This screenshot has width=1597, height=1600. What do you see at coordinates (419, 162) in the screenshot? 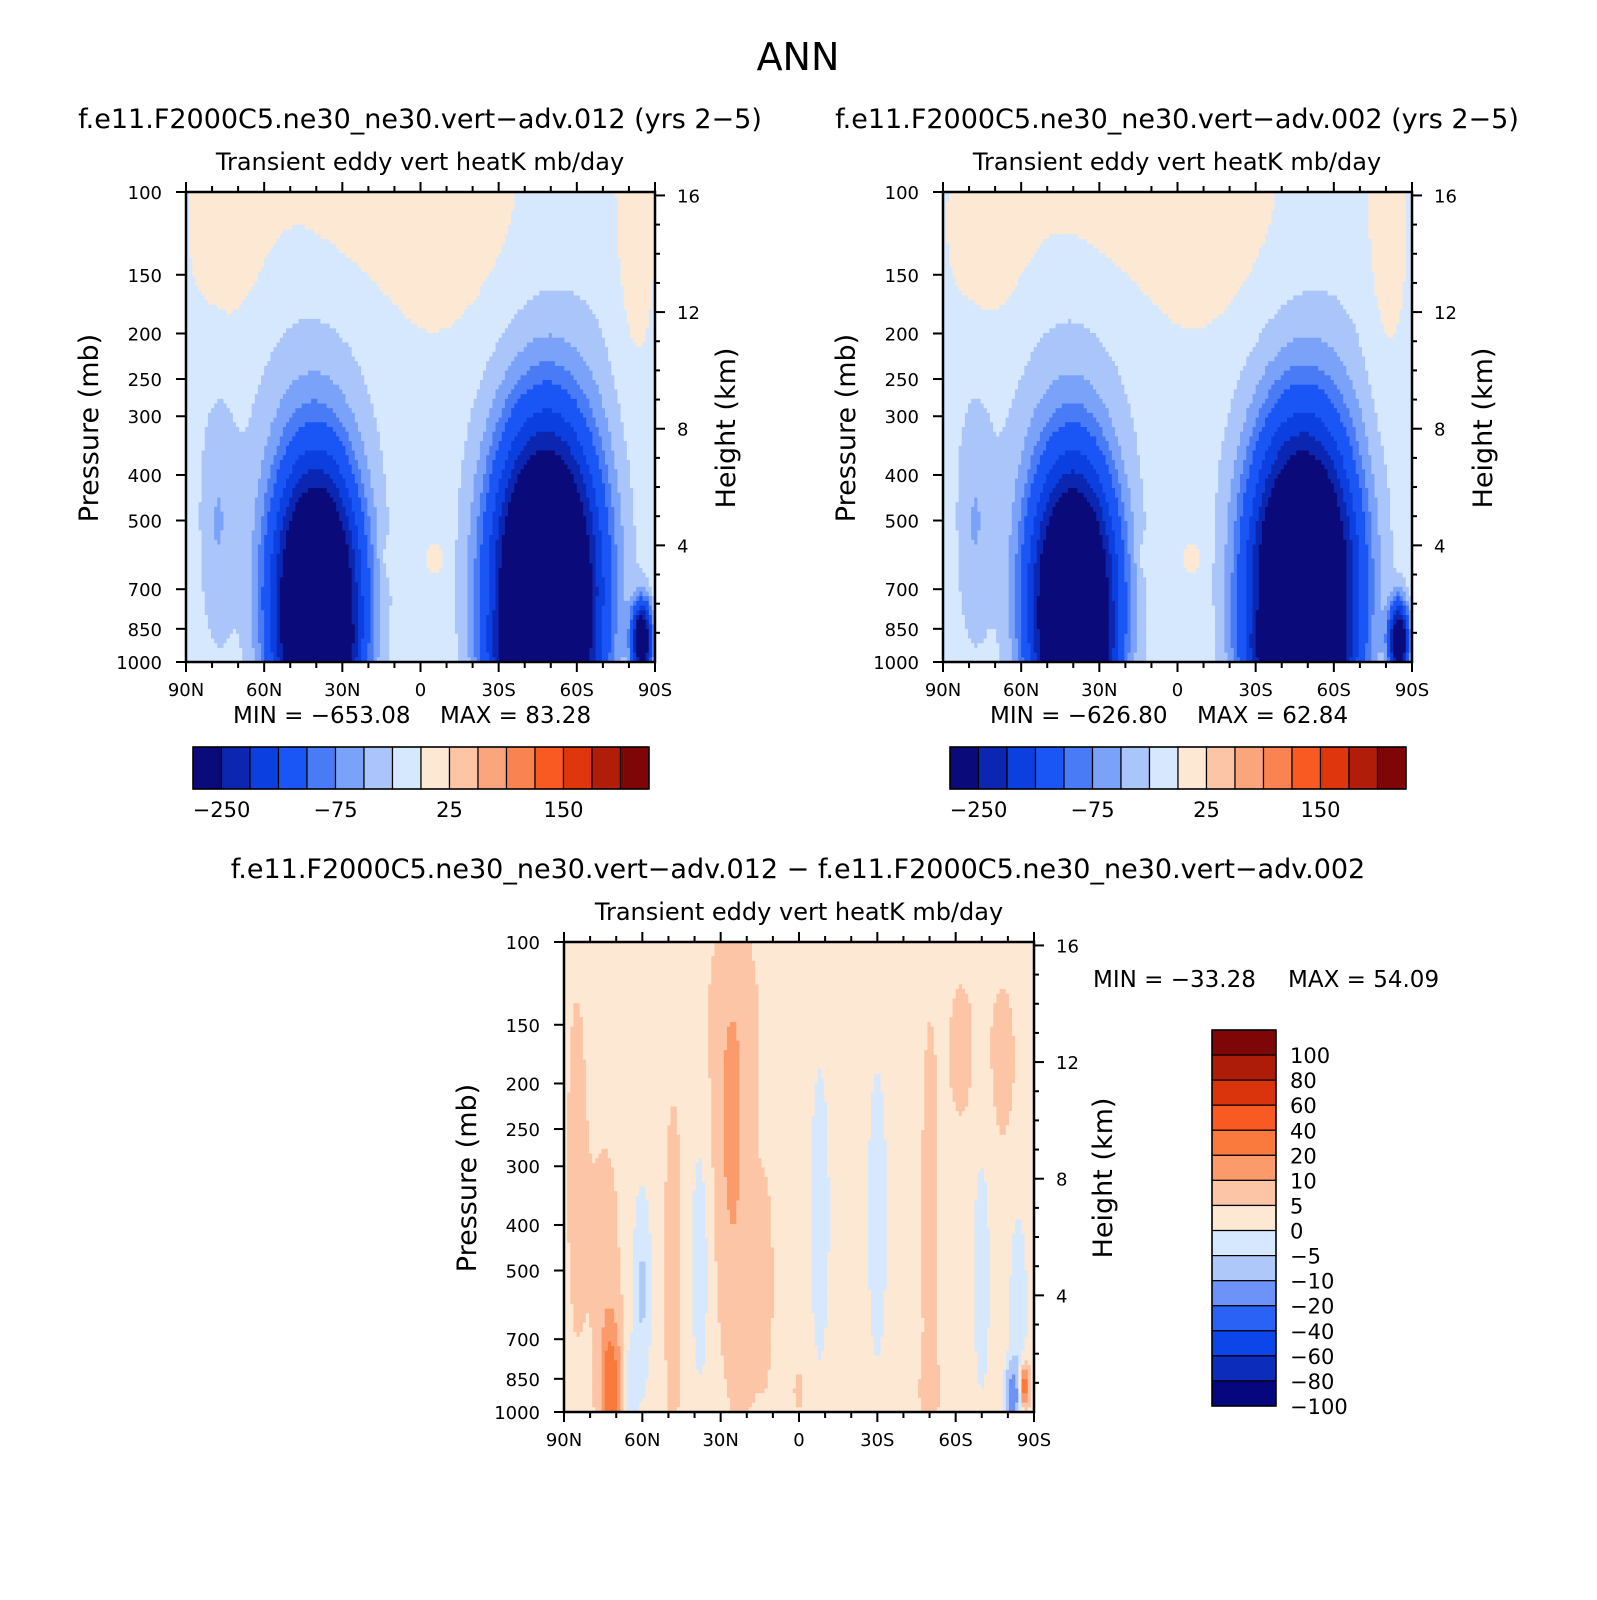
I see `panel-title: Transient eddy vert heatK mb/day` at bounding box center [419, 162].